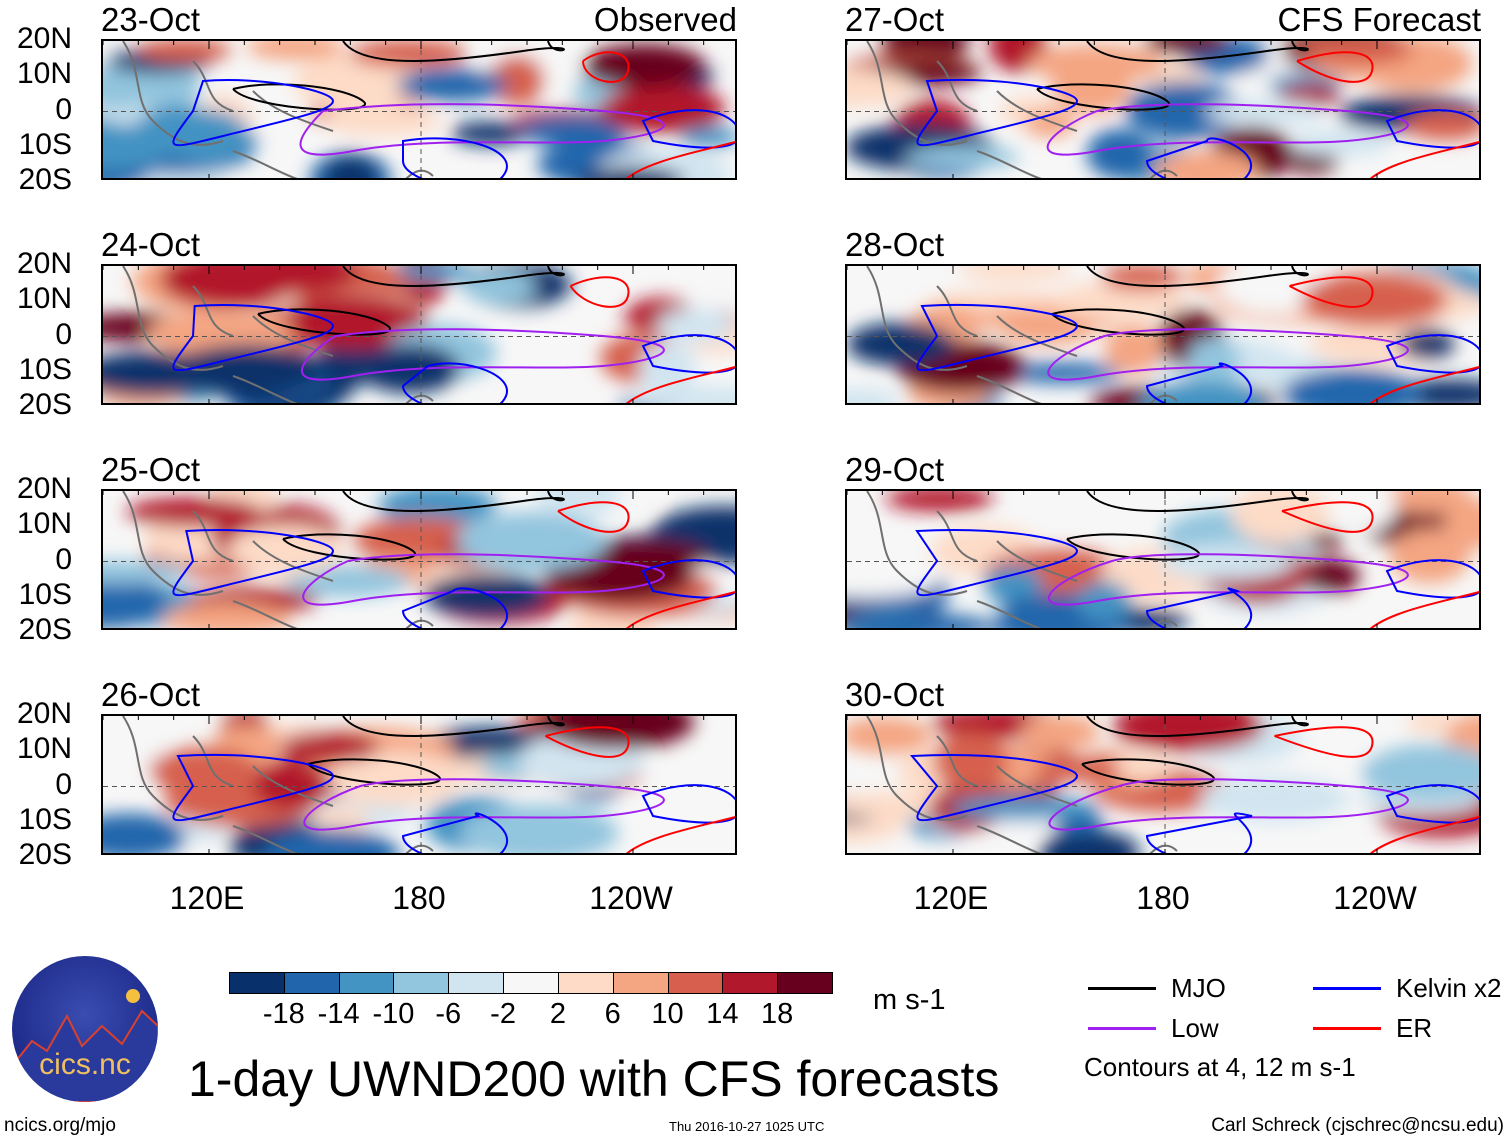  Describe the element at coordinates (722, 1014) in the screenshot. I see `colorbar-label: 14` at that location.